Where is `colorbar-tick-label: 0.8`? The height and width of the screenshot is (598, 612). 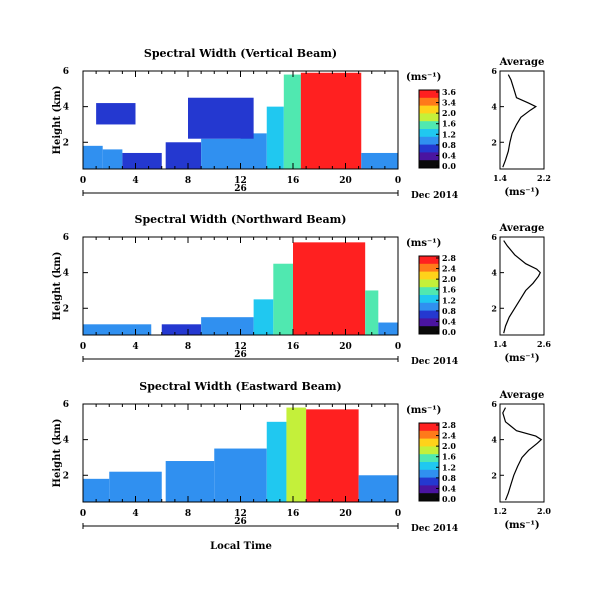
colorbar-tick-label: 0.8 is located at coordinates (449, 145).